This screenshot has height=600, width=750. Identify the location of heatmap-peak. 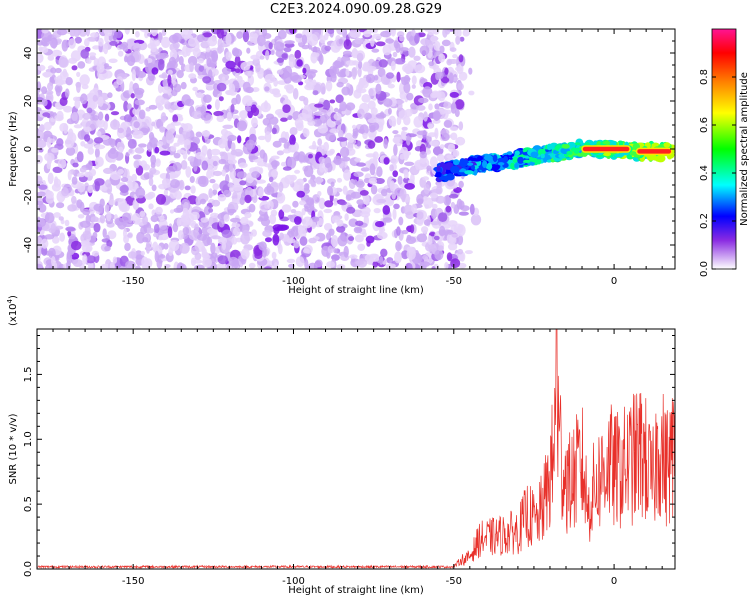
(606, 149).